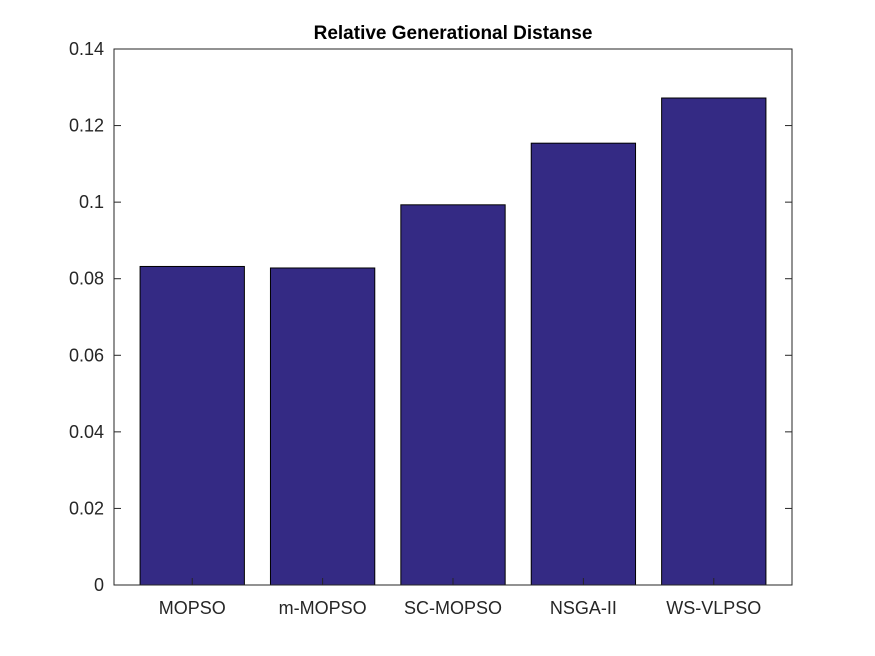 This screenshot has width=875, height=656. What do you see at coordinates (86, 432) in the screenshot?
I see `y-tick-label: 0.04` at bounding box center [86, 432].